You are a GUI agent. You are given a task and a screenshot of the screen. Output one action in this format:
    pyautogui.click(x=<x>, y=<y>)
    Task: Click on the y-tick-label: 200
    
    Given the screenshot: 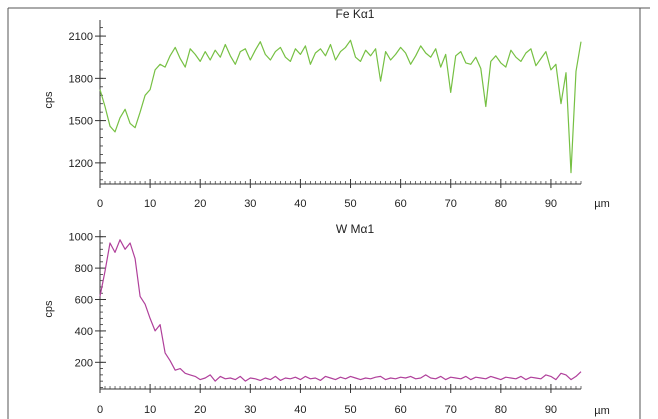 What is the action you would take?
    pyautogui.click(x=84, y=363)
    